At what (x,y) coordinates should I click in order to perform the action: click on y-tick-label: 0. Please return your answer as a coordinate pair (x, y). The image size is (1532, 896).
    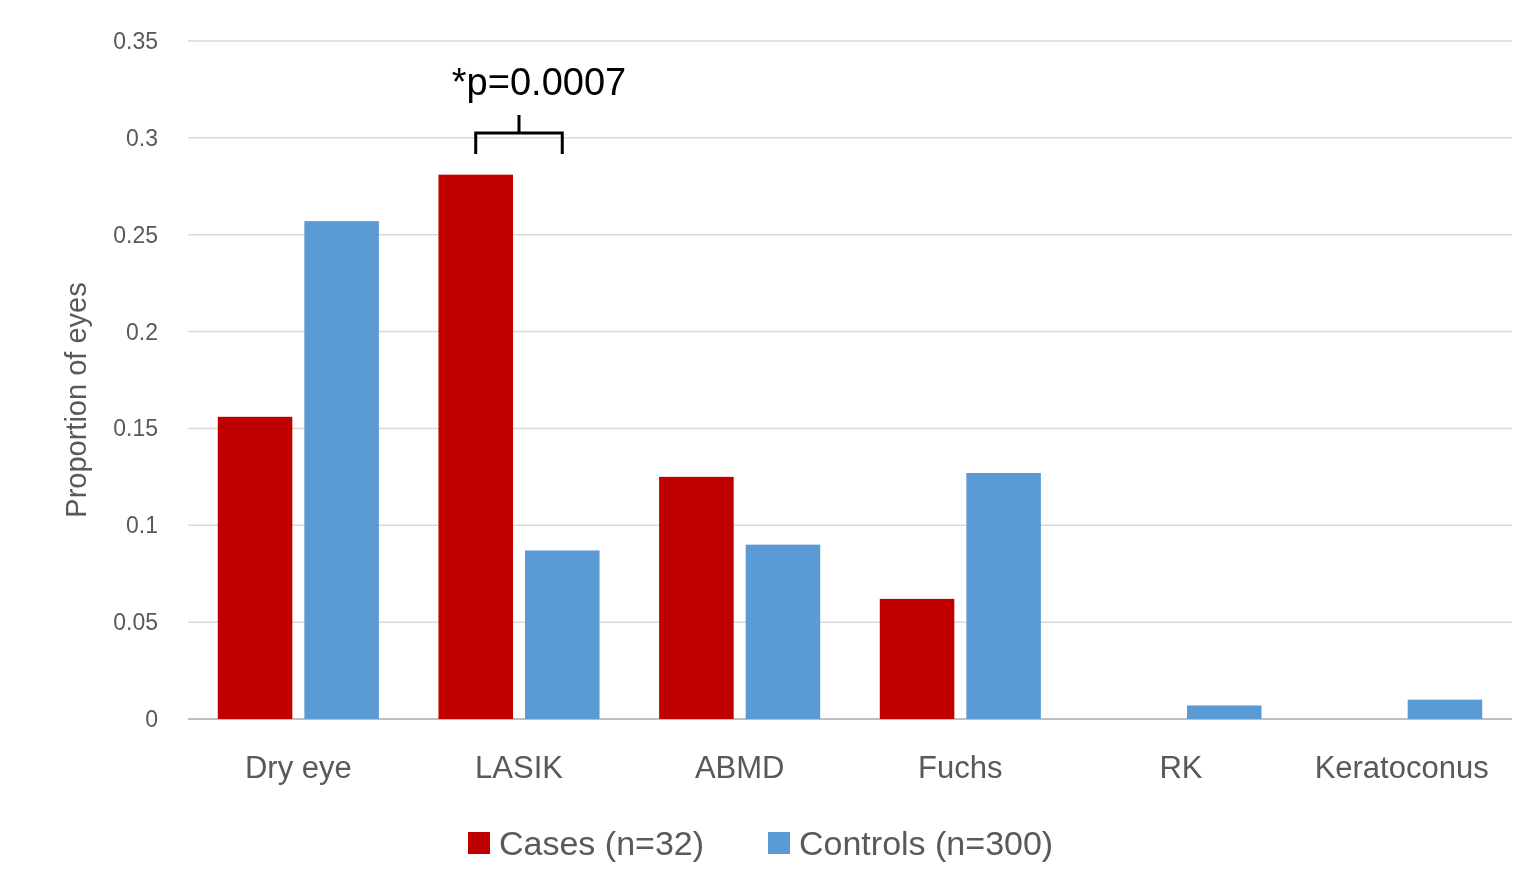
    Looking at the image, I should click on (151, 719).